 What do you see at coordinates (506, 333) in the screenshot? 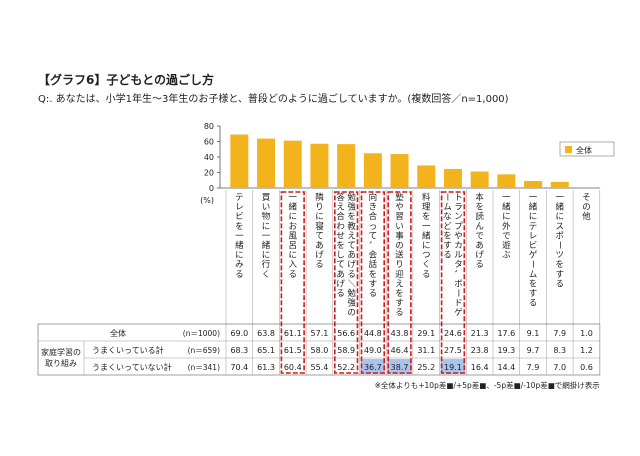
I see `table-cell-value: 17.6` at bounding box center [506, 333].